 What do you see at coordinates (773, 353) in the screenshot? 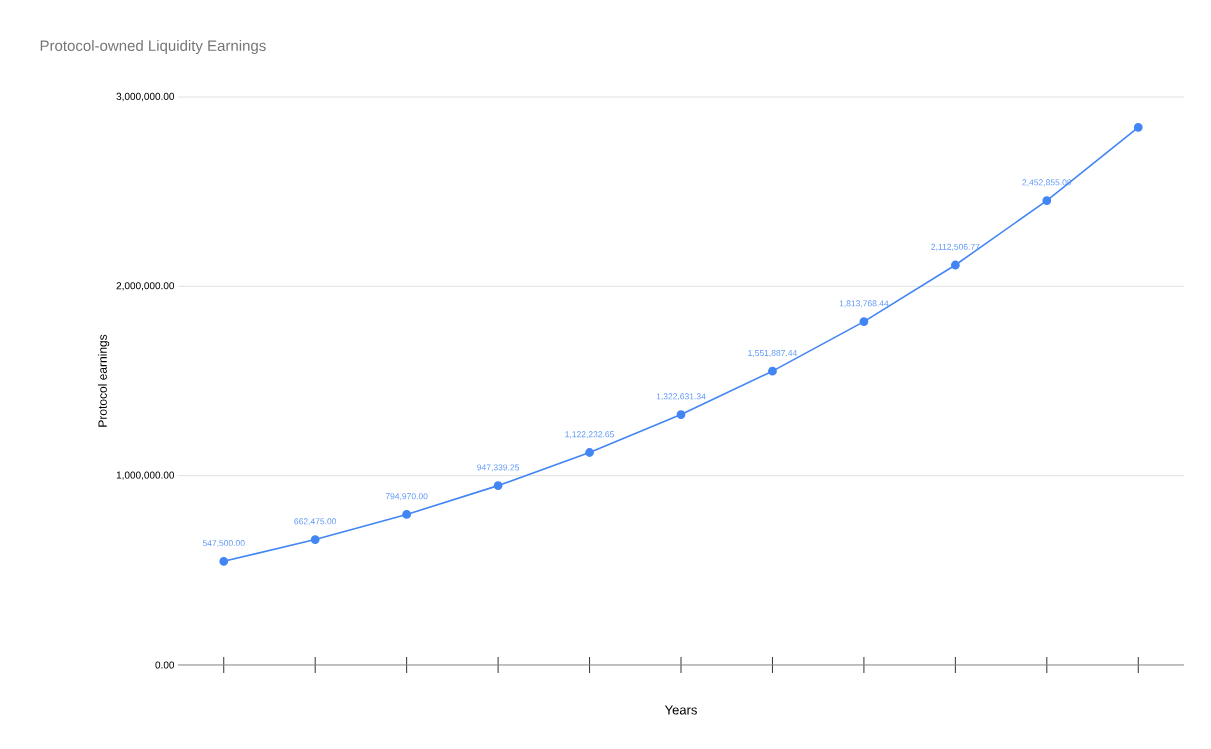
I see `data-label: 1,551,887.44` at bounding box center [773, 353].